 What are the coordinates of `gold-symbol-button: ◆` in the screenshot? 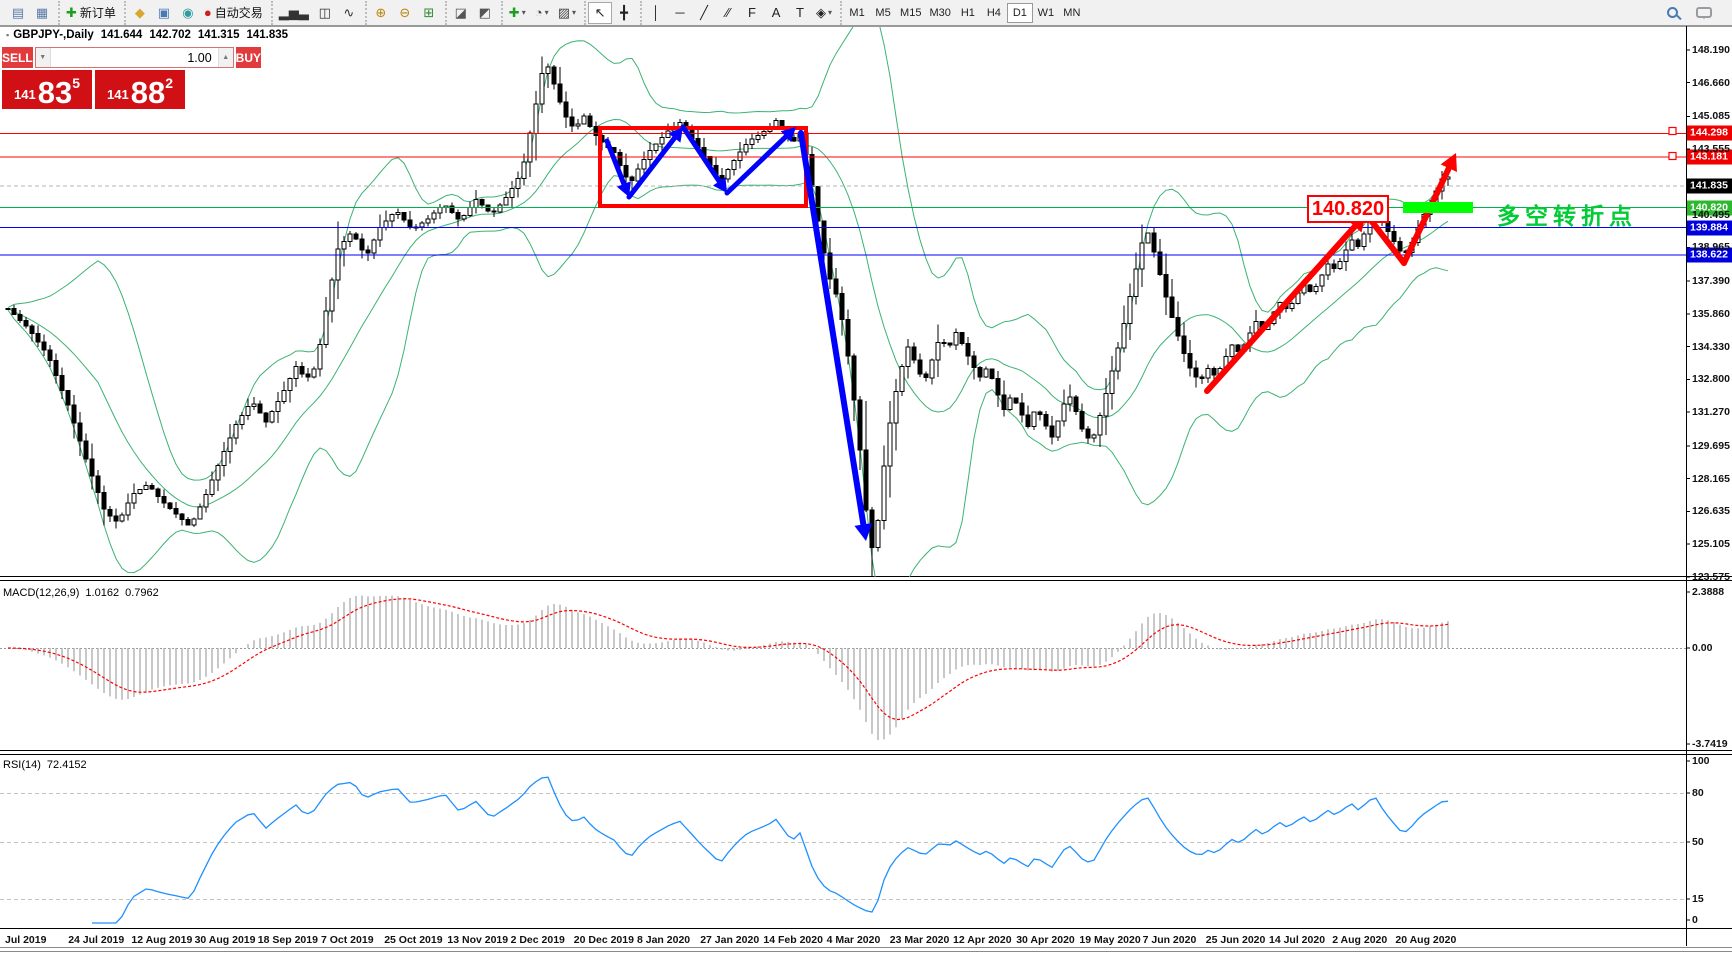 It's located at (140, 13).